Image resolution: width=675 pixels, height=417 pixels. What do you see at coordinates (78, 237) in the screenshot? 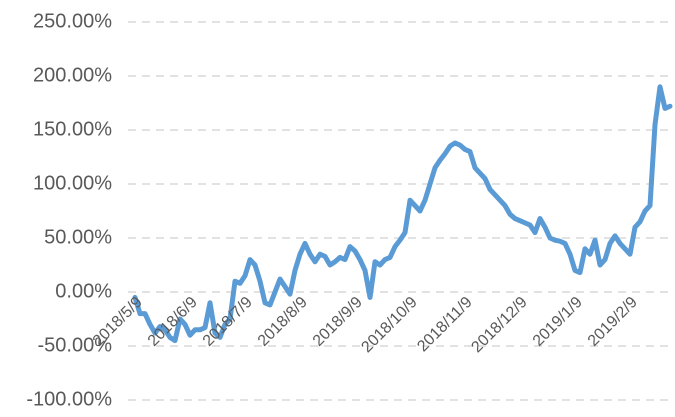
I see `y-tick-label: 50.00%` at bounding box center [78, 237].